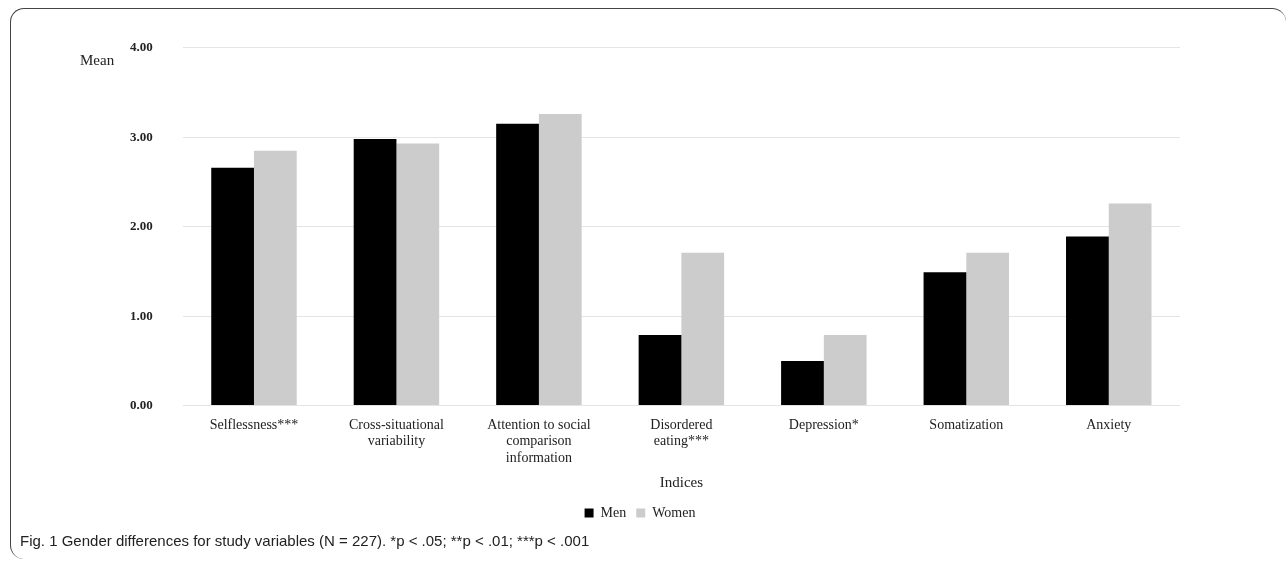 This screenshot has height=561, width=1287. Describe the element at coordinates (141, 47) in the screenshot. I see `y-tick-label: 4.00` at that location.